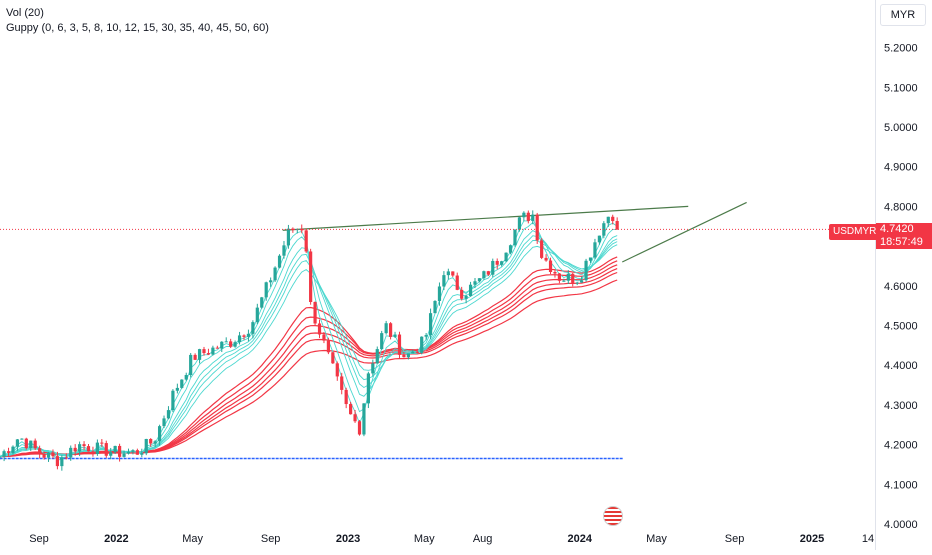 Image resolution: width=932 pixels, height=555 pixels. I want to click on time-axis: Sep 2022 May Sep 2023 May Aug 2024 May Sep 2025 14, so click(437, 539).